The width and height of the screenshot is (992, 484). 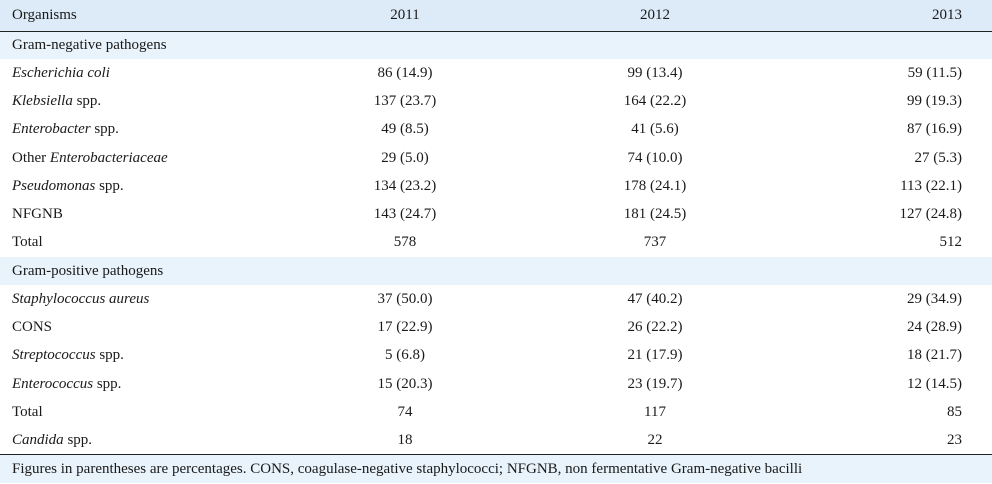 I want to click on value-2013: 24 (28.9), so click(x=934, y=327).